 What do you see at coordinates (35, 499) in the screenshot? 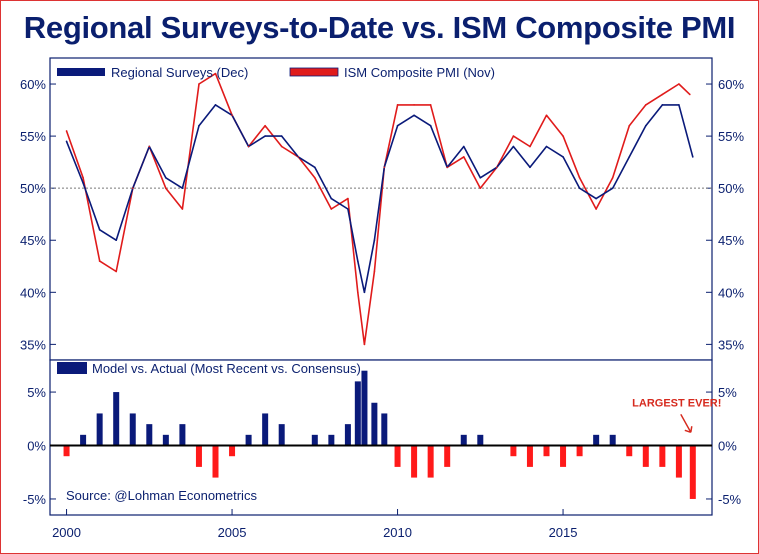
I see `bot-ytick-label-left--5: -5%` at bounding box center [35, 499].